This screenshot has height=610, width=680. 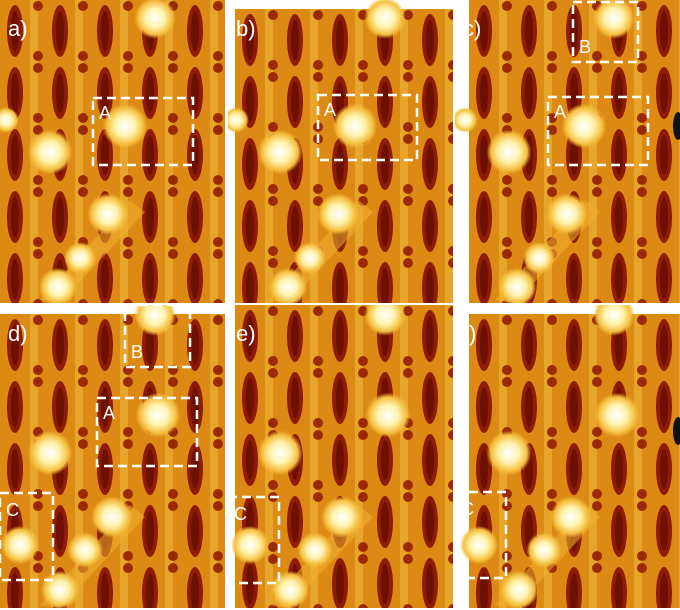 I want to click on panel-label: f), so click(x=469, y=333).